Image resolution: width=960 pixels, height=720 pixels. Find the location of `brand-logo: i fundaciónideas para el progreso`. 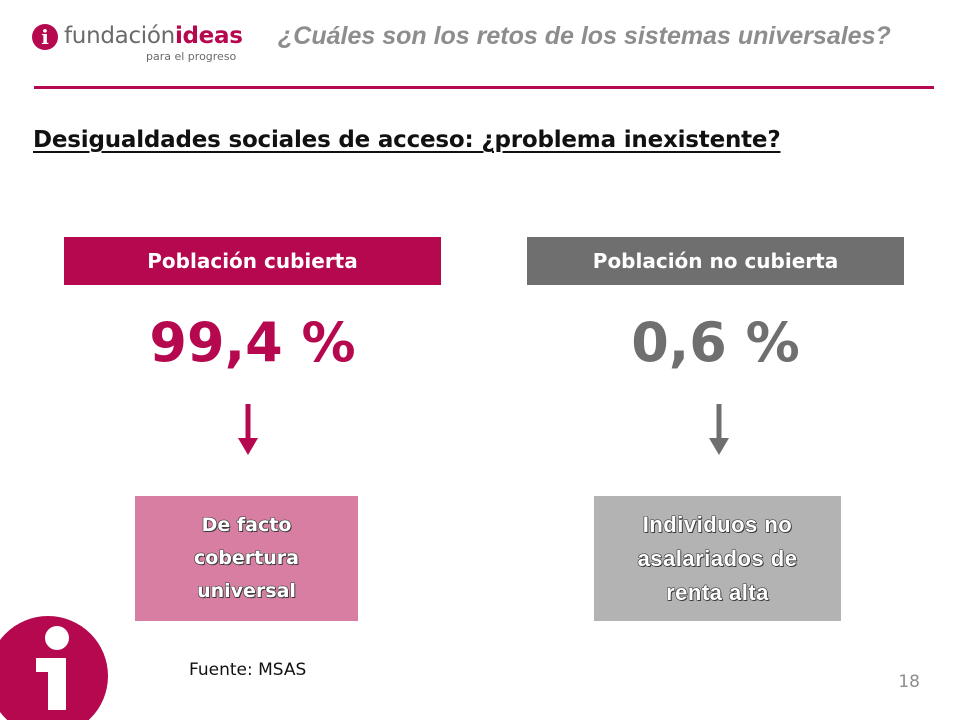

brand-logo: i fundaciónideas para el progreso is located at coordinates (135, 42).